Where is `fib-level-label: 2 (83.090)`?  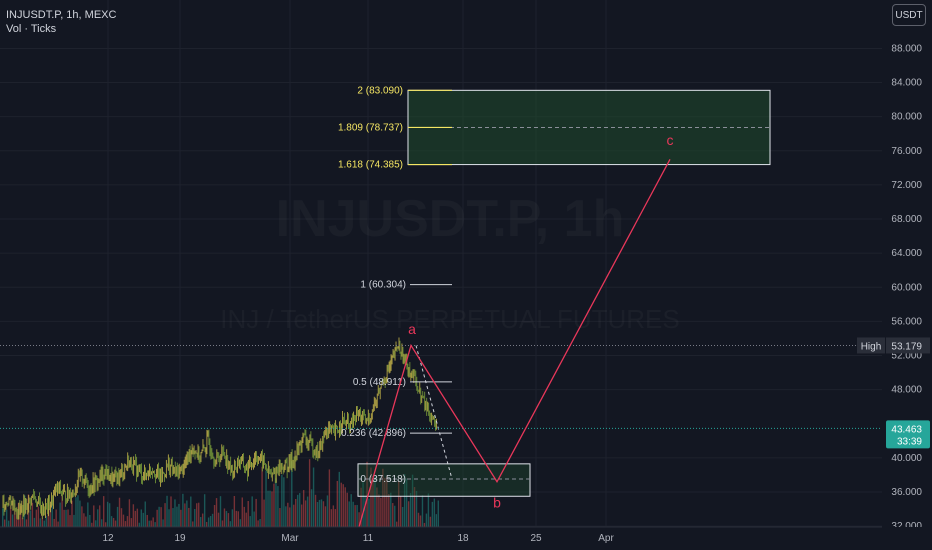 fib-level-label: 2 (83.090) is located at coordinates (380, 90).